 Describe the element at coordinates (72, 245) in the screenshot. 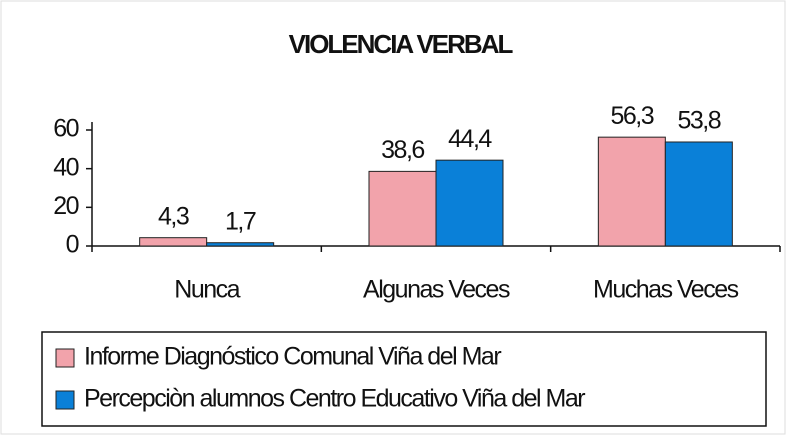

I see `y-tick-label: 0` at that location.